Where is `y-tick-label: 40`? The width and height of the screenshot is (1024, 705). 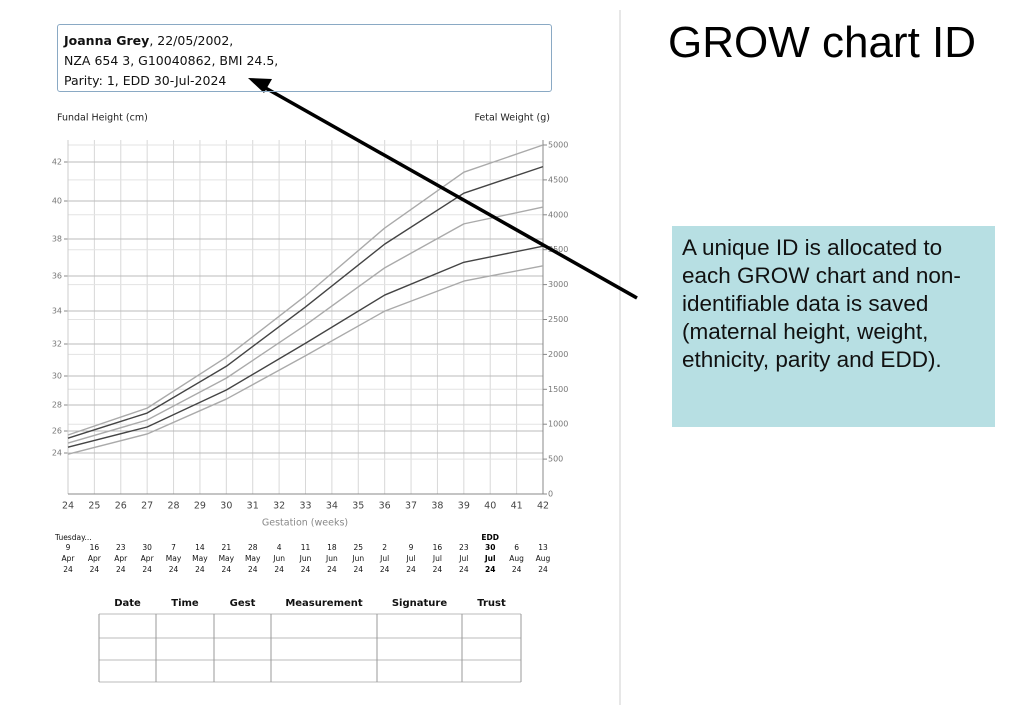 y-tick-label: 40 is located at coordinates (57, 201).